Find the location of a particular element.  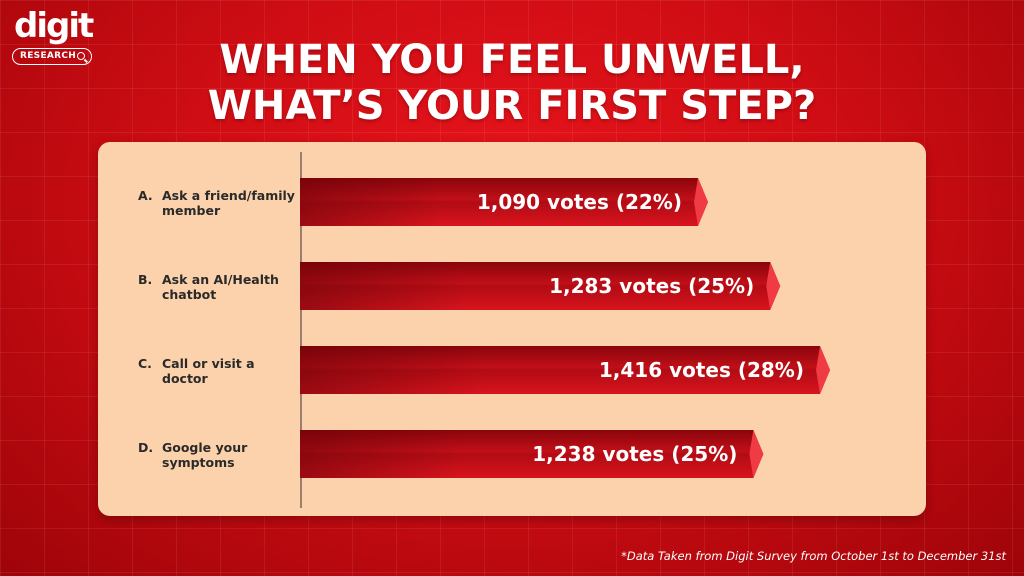

chart-title-line-1: WHEN YOU FEEL UNWELL, is located at coordinates (512, 60).